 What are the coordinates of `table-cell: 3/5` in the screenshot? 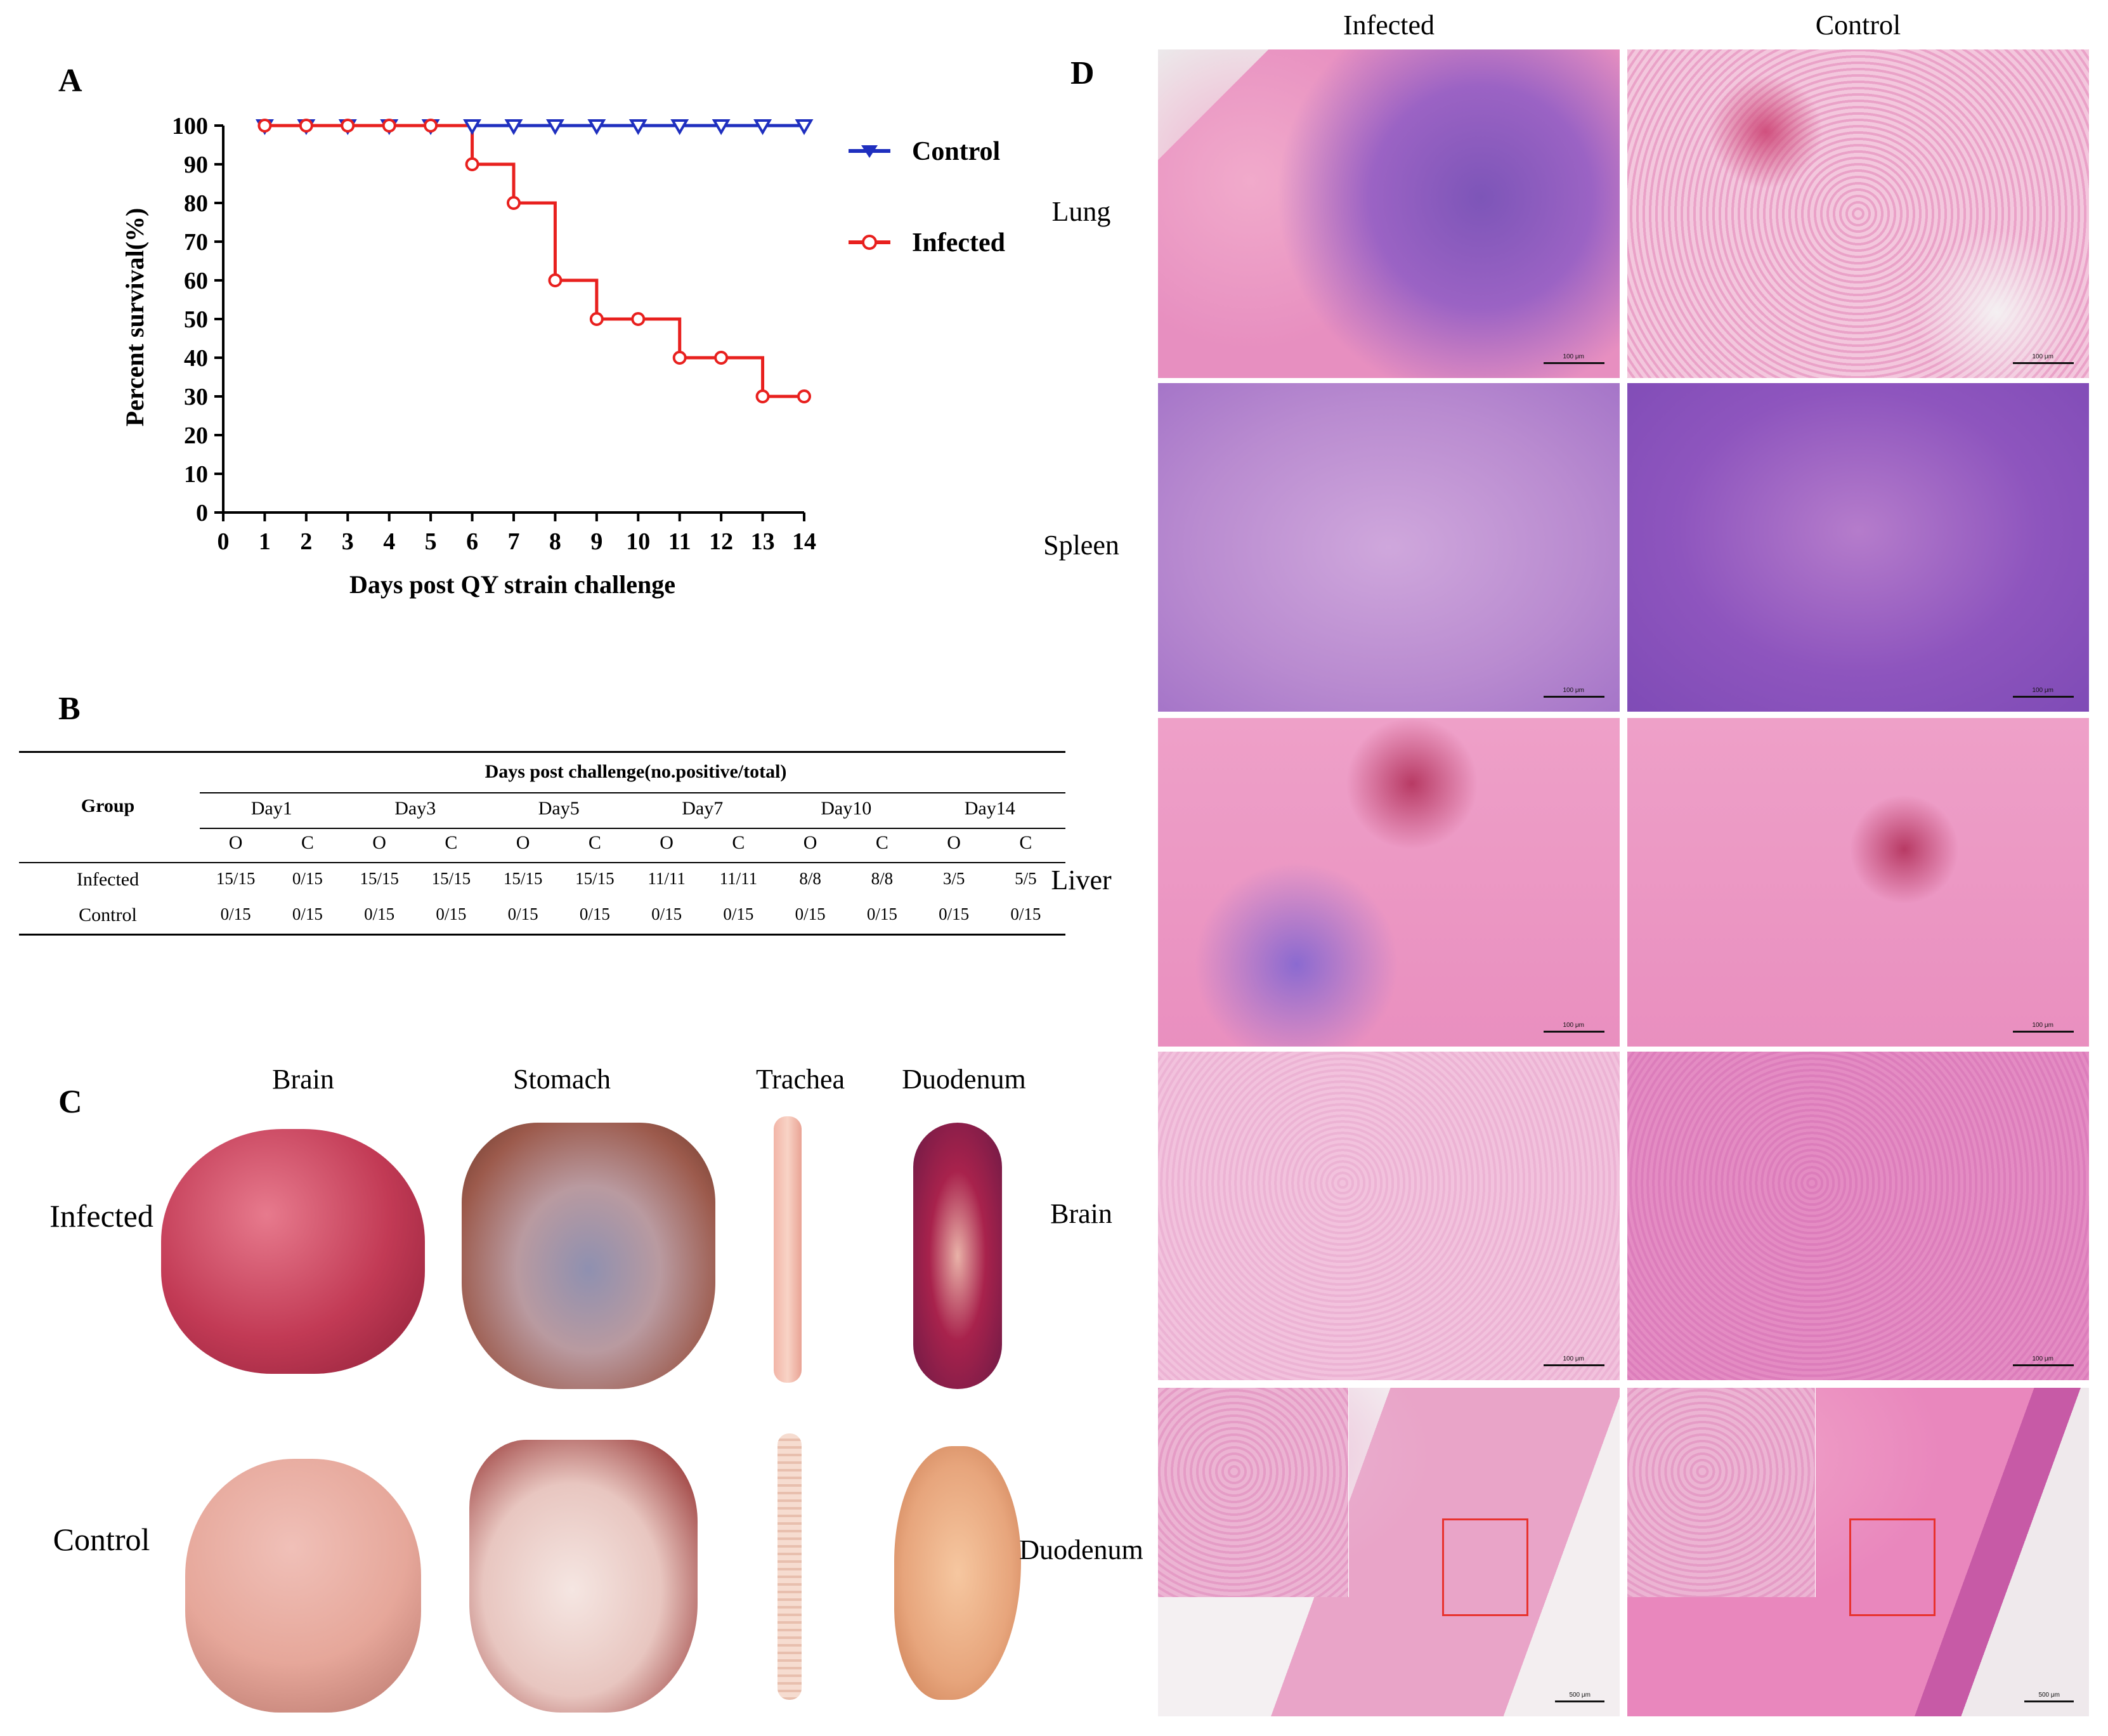 It's located at (953, 878).